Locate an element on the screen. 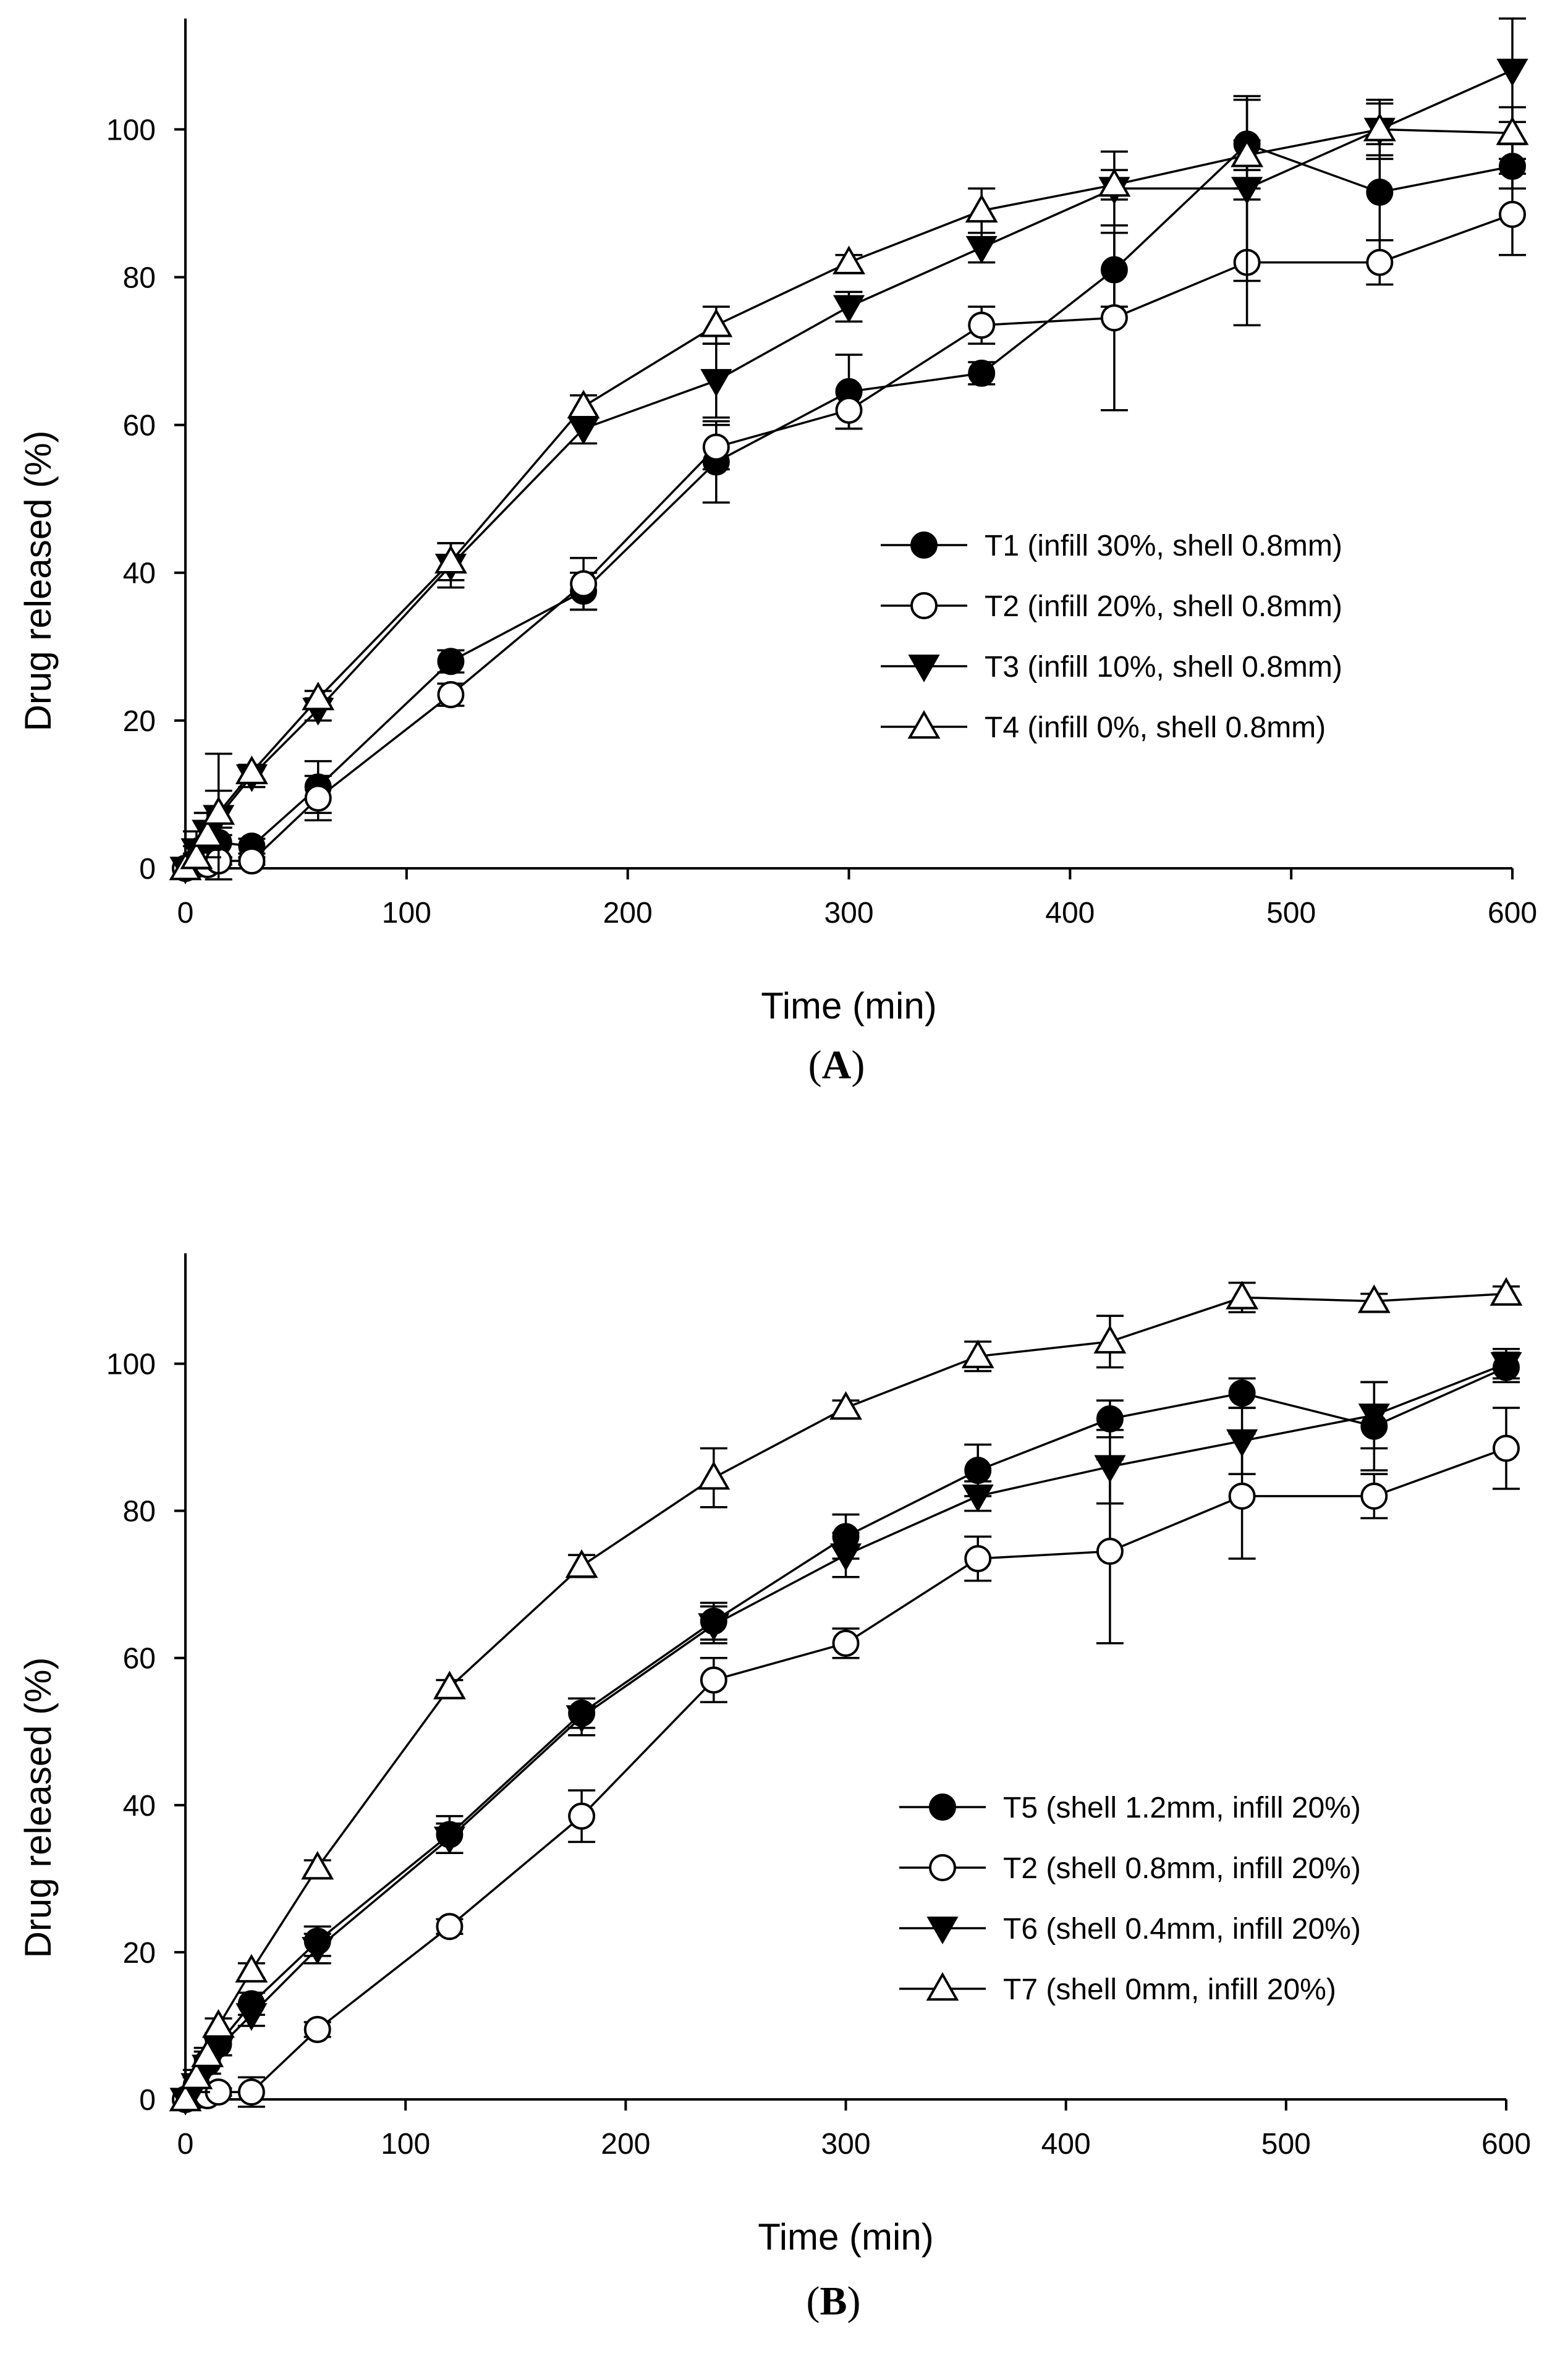  y-tick-label: 0 is located at coordinates (148, 2100).